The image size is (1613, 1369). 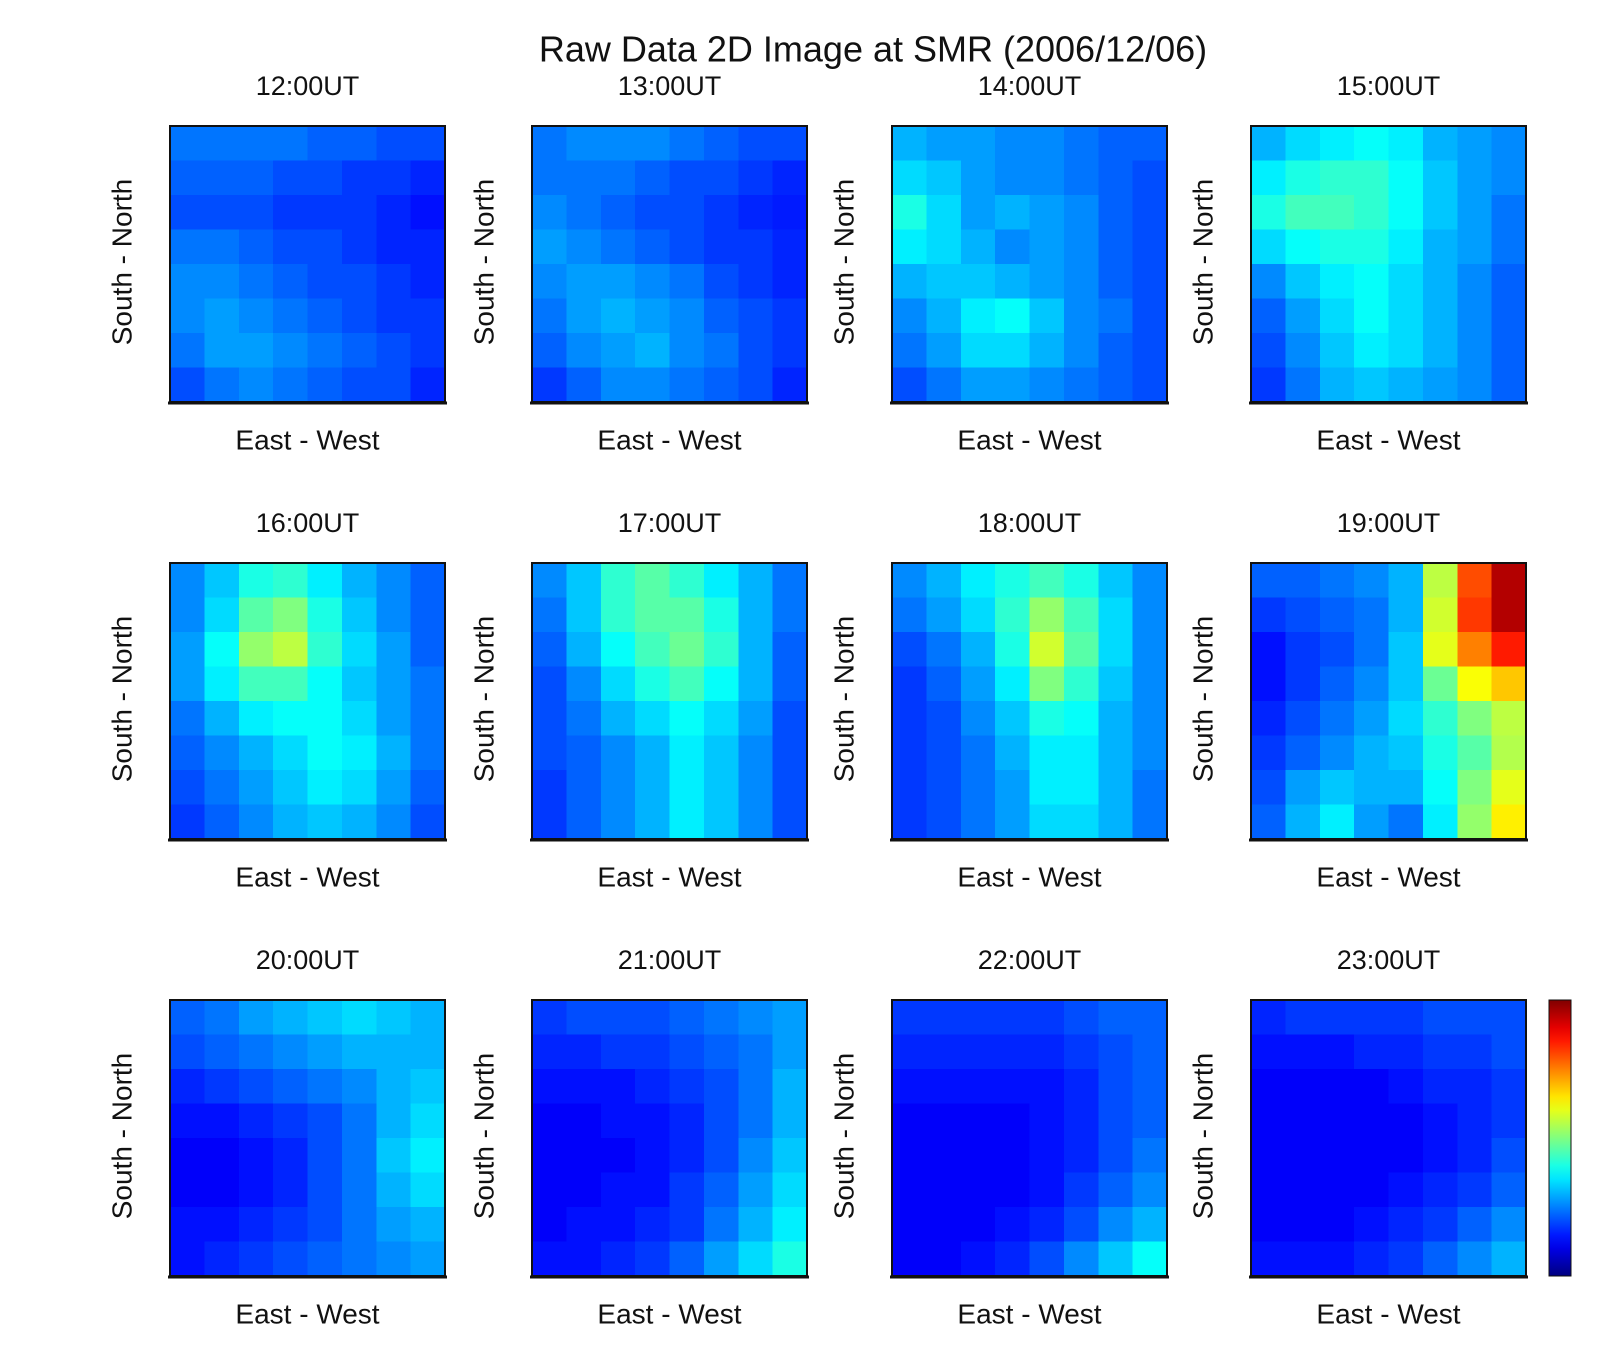 I want to click on panel-title: 14:00UT, so click(x=1030, y=86).